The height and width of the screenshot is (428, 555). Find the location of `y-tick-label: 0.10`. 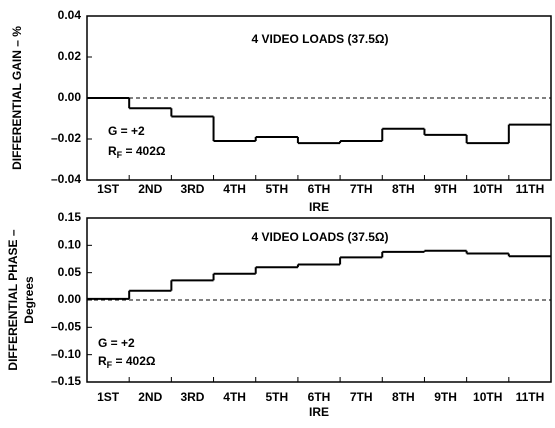

y-tick-label: 0.10 is located at coordinates (70, 245).